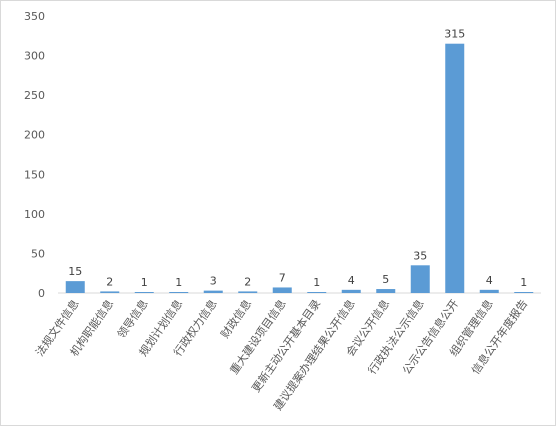  Describe the element at coordinates (38, 253) in the screenshot. I see `y-tick-label: 50` at that location.